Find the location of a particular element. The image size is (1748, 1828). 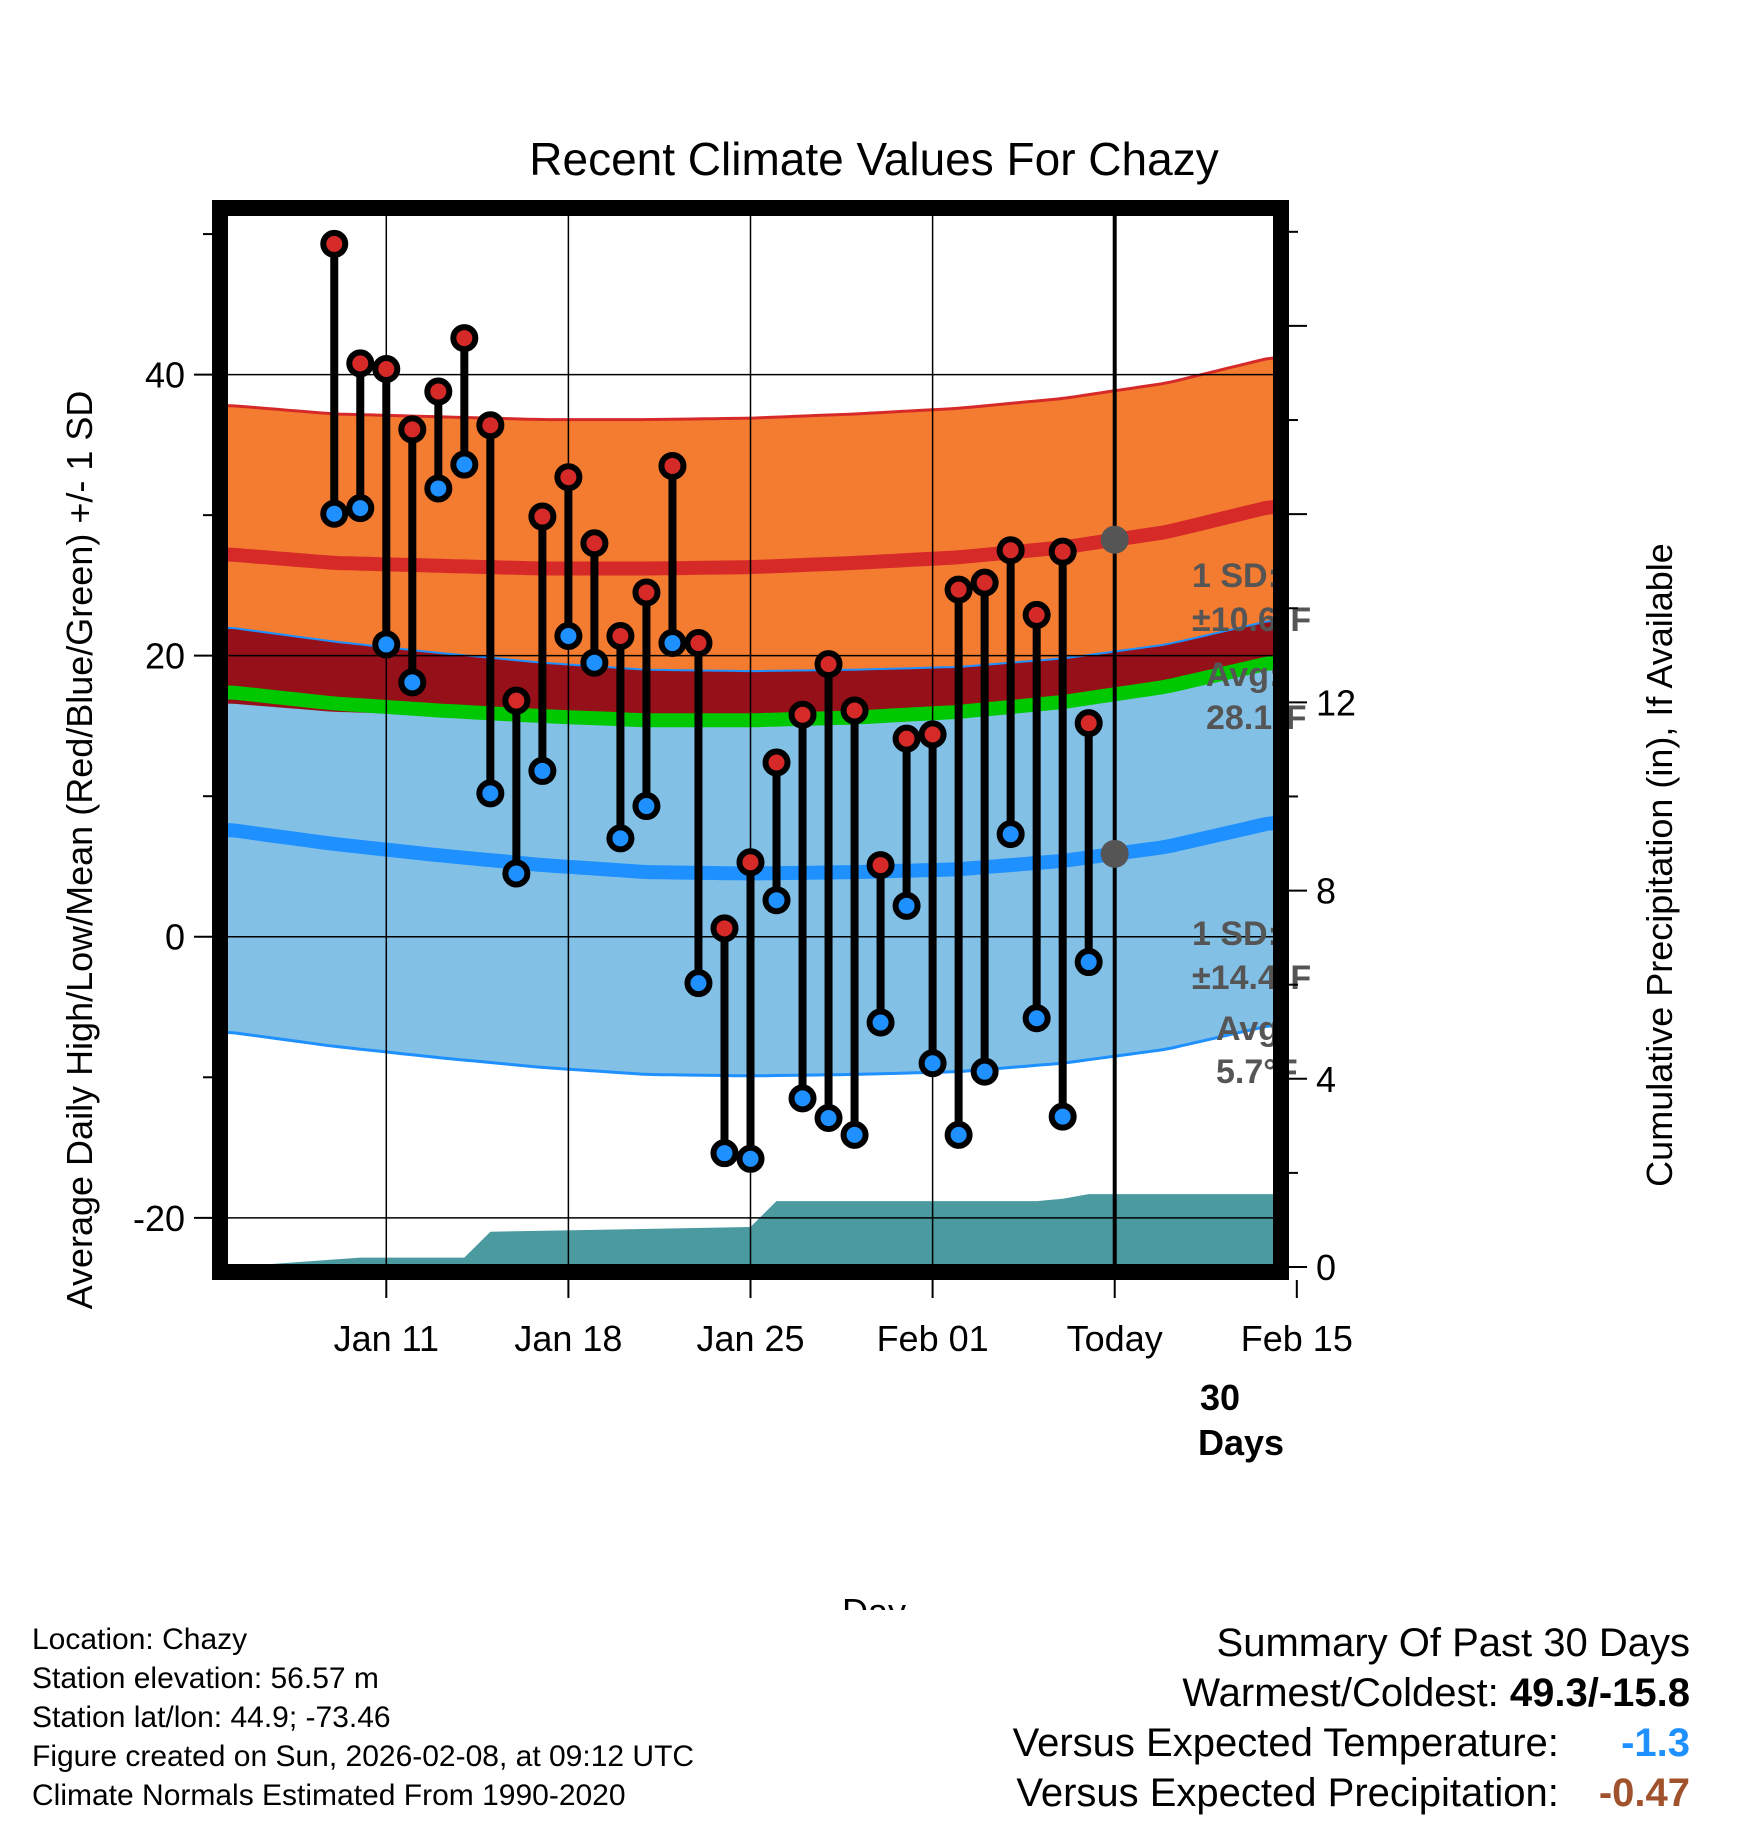

y-tick-label: 20 is located at coordinates (165, 656).